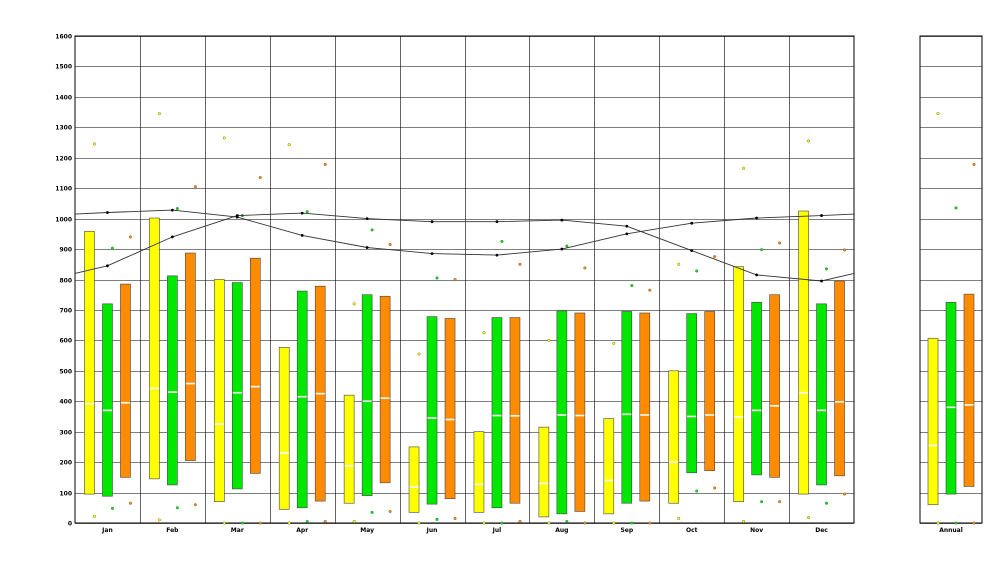 The width and height of the screenshot is (994, 564). Describe the element at coordinates (107, 530) in the screenshot. I see `x-tick-label: Jan` at that location.